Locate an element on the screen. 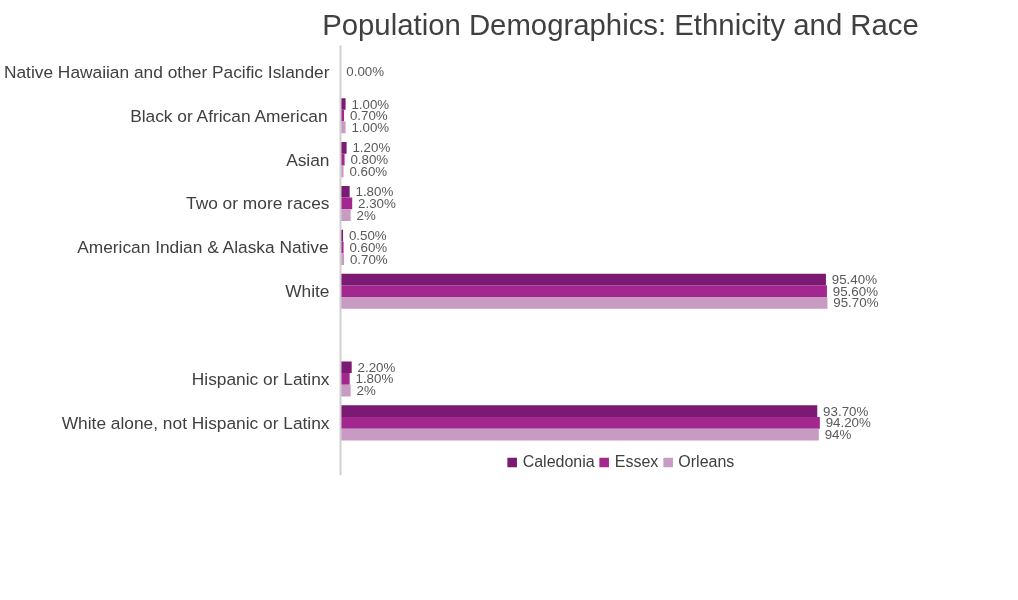  legend-label: Caledonia is located at coordinates (558, 462).